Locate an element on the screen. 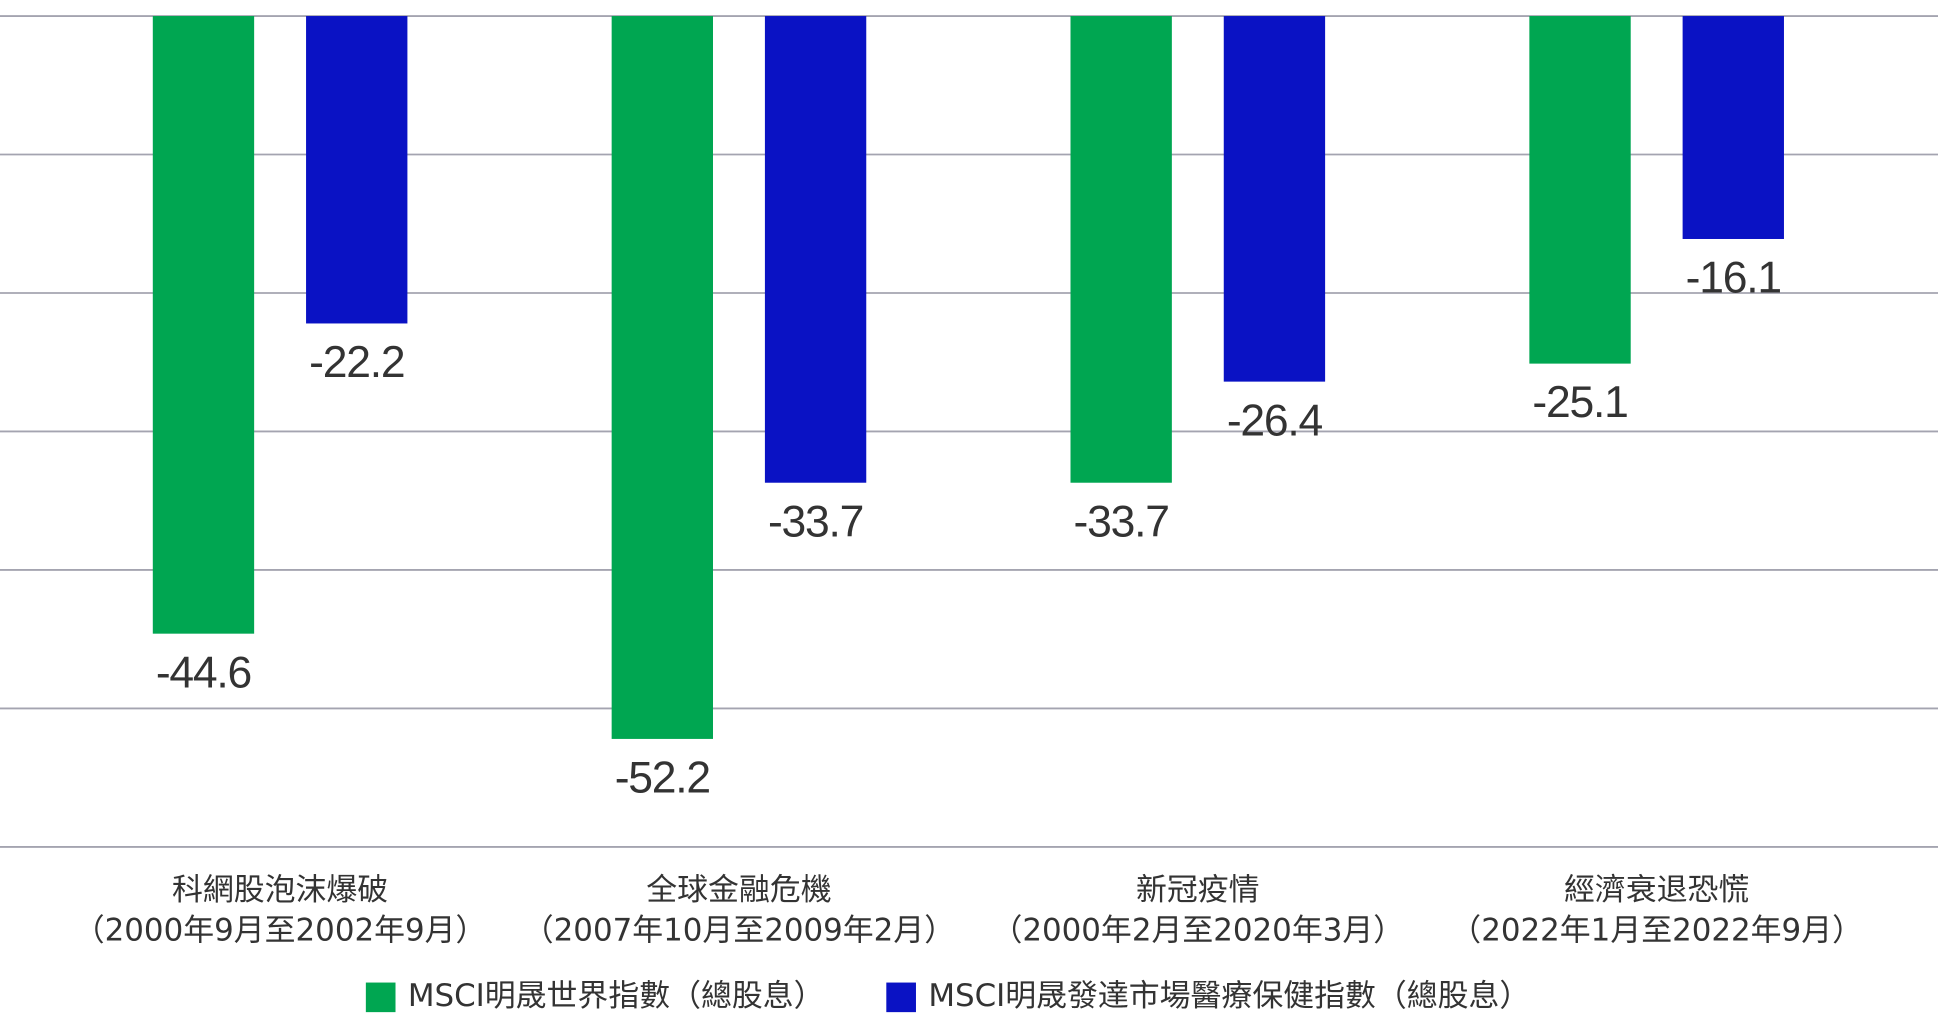 This screenshot has width=1938, height=1022. value-label: -22.2 is located at coordinates (356, 362).